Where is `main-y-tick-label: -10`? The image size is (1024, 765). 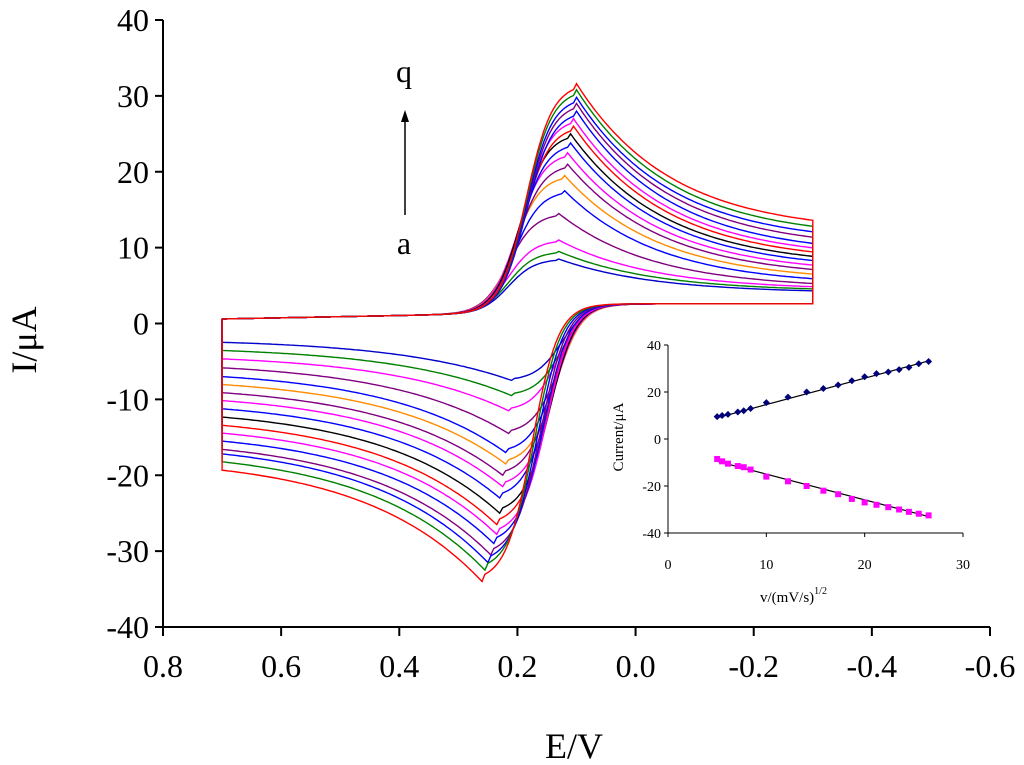 main-y-tick-label: -10 is located at coordinates (127, 399).